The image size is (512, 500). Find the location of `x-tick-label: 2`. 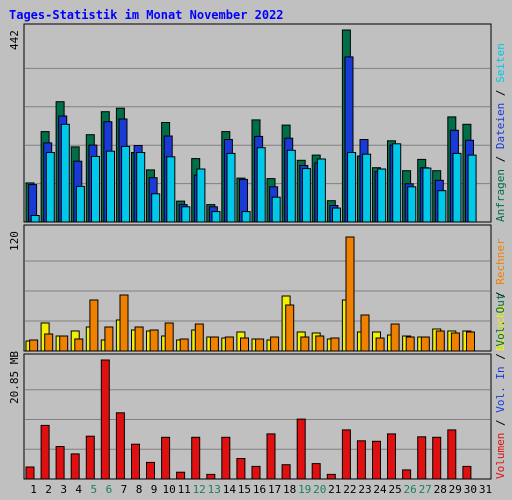

x-tick-label: 2 is located at coordinates (48, 489).